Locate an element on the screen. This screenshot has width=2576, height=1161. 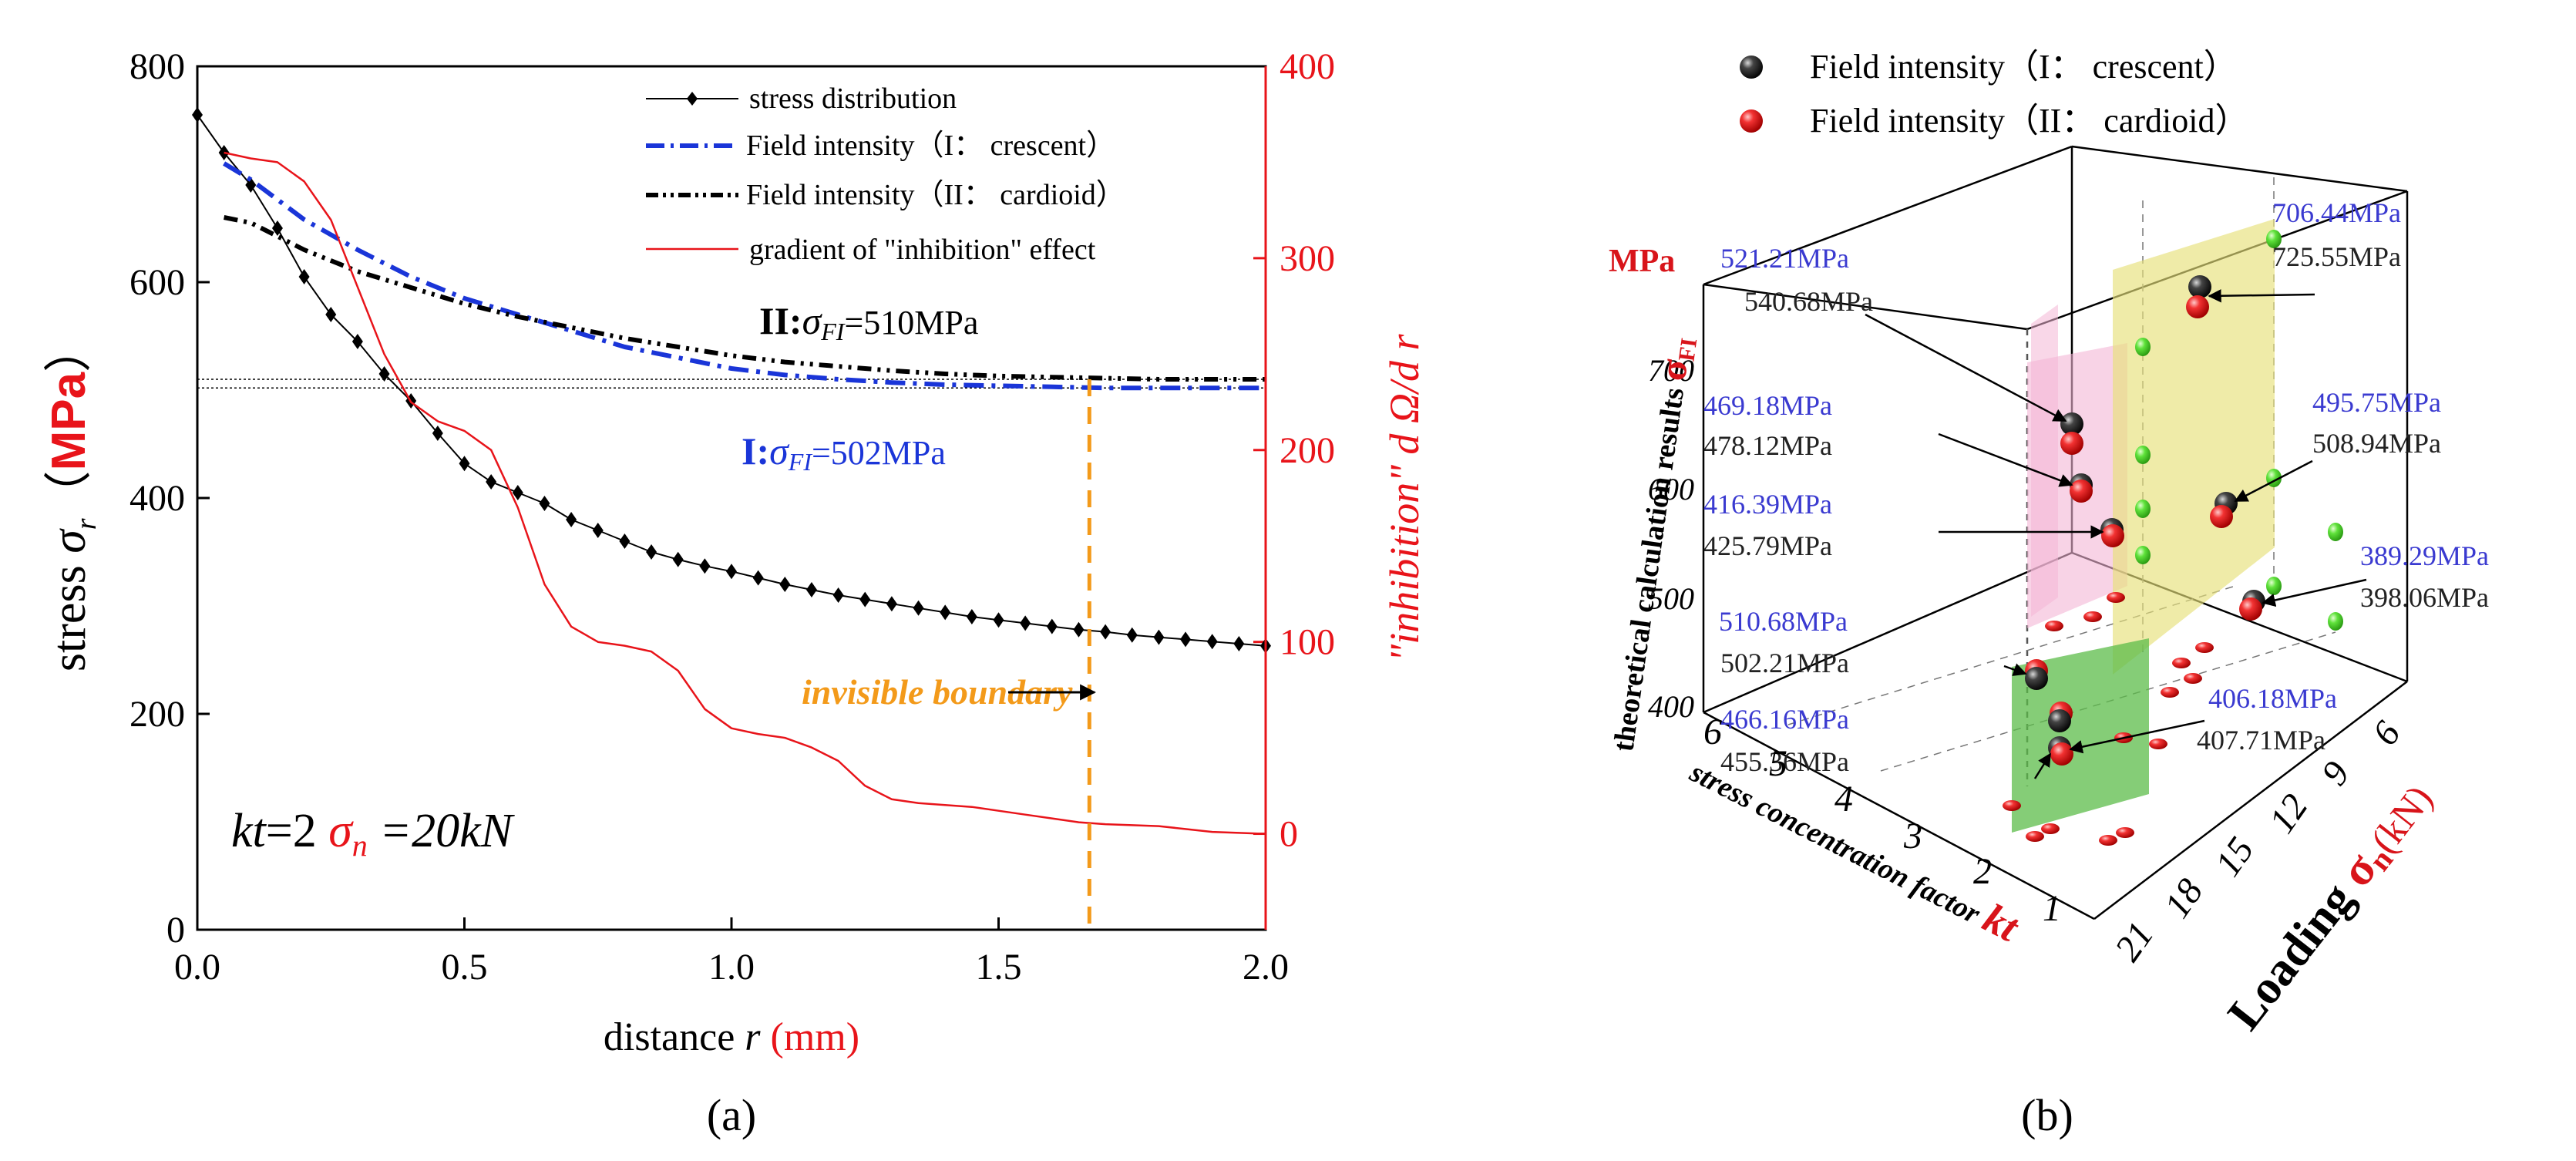
ylabel-left-open: （ is located at coordinates (69, 494).